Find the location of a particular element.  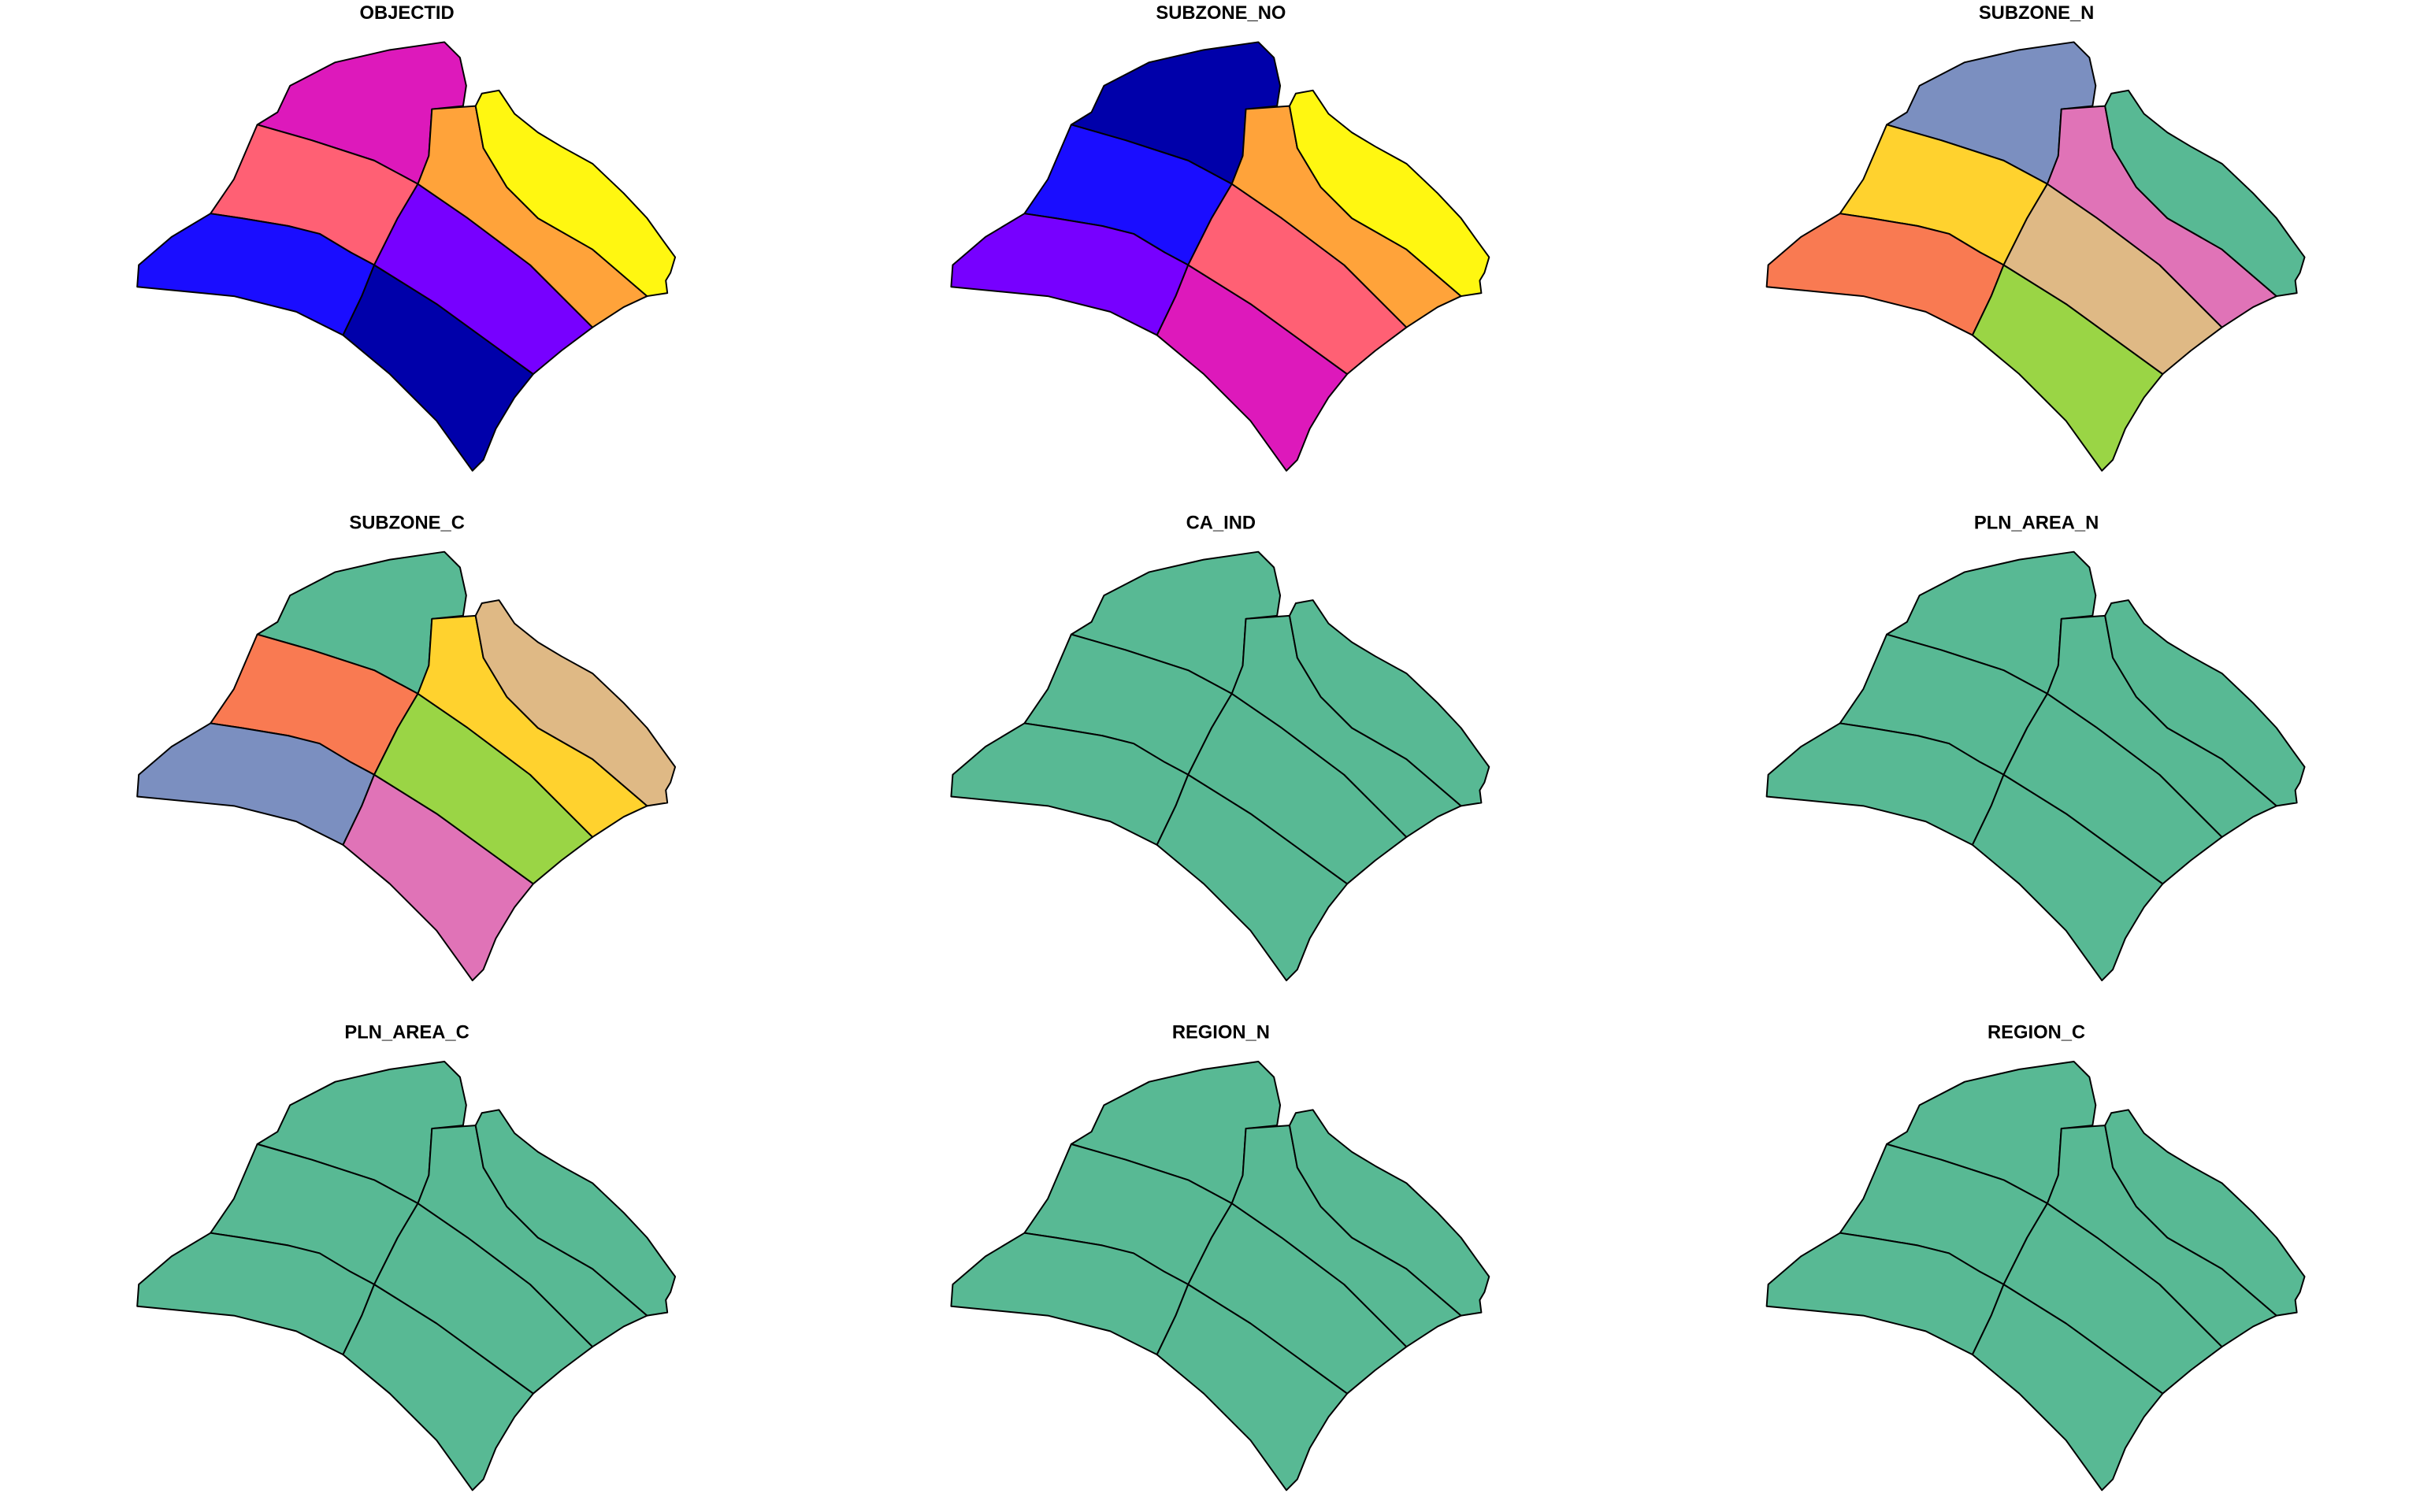

panel-title: REGION_N is located at coordinates (1221, 1032).